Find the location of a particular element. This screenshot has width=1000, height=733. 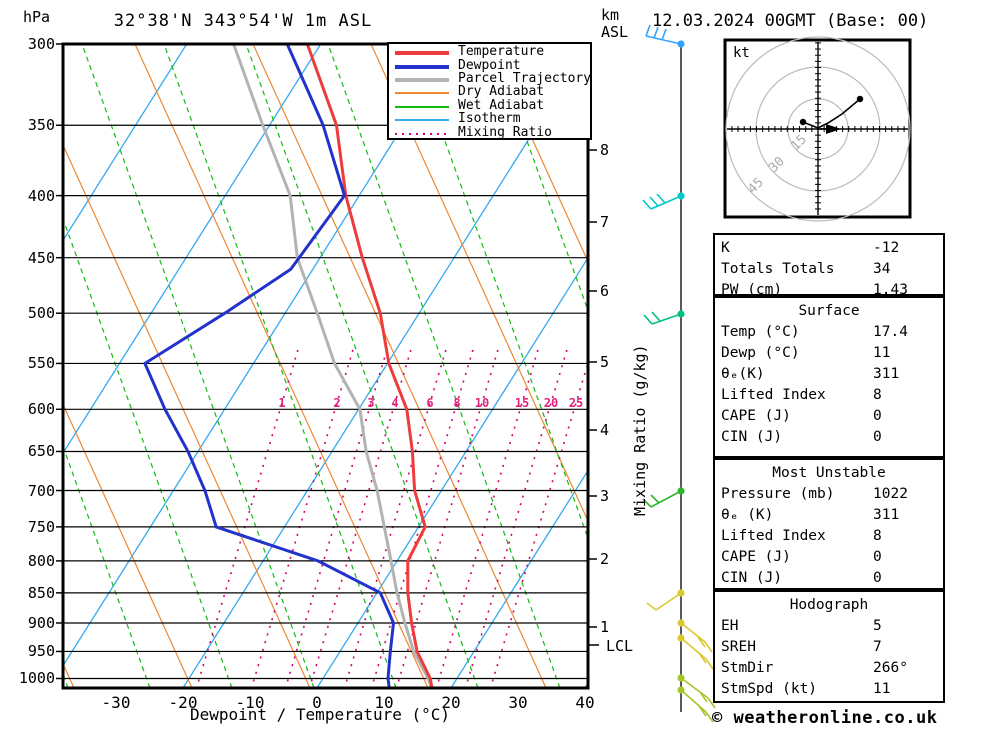

stat-row: StmSpd (kt) 11 is located at coordinates (829, 689).